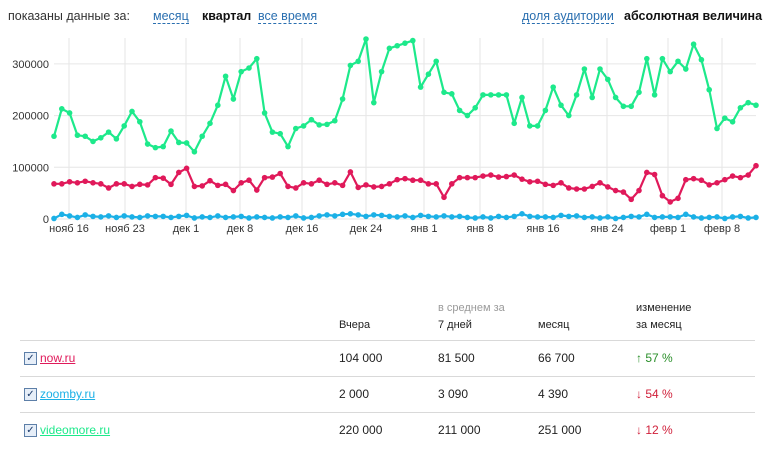 Image resolution: width=772 pixels, height=451 pixels. I want to click on head-yesterday: Вчера, so click(355, 325).